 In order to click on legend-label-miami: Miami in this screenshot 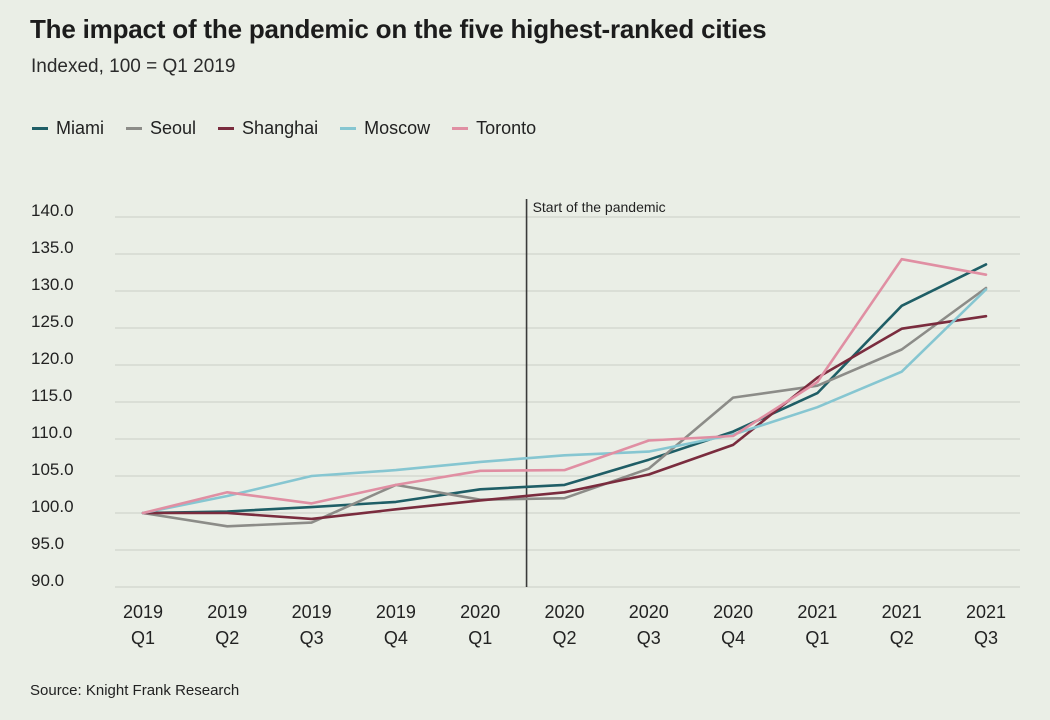, I will do `click(80, 128)`.